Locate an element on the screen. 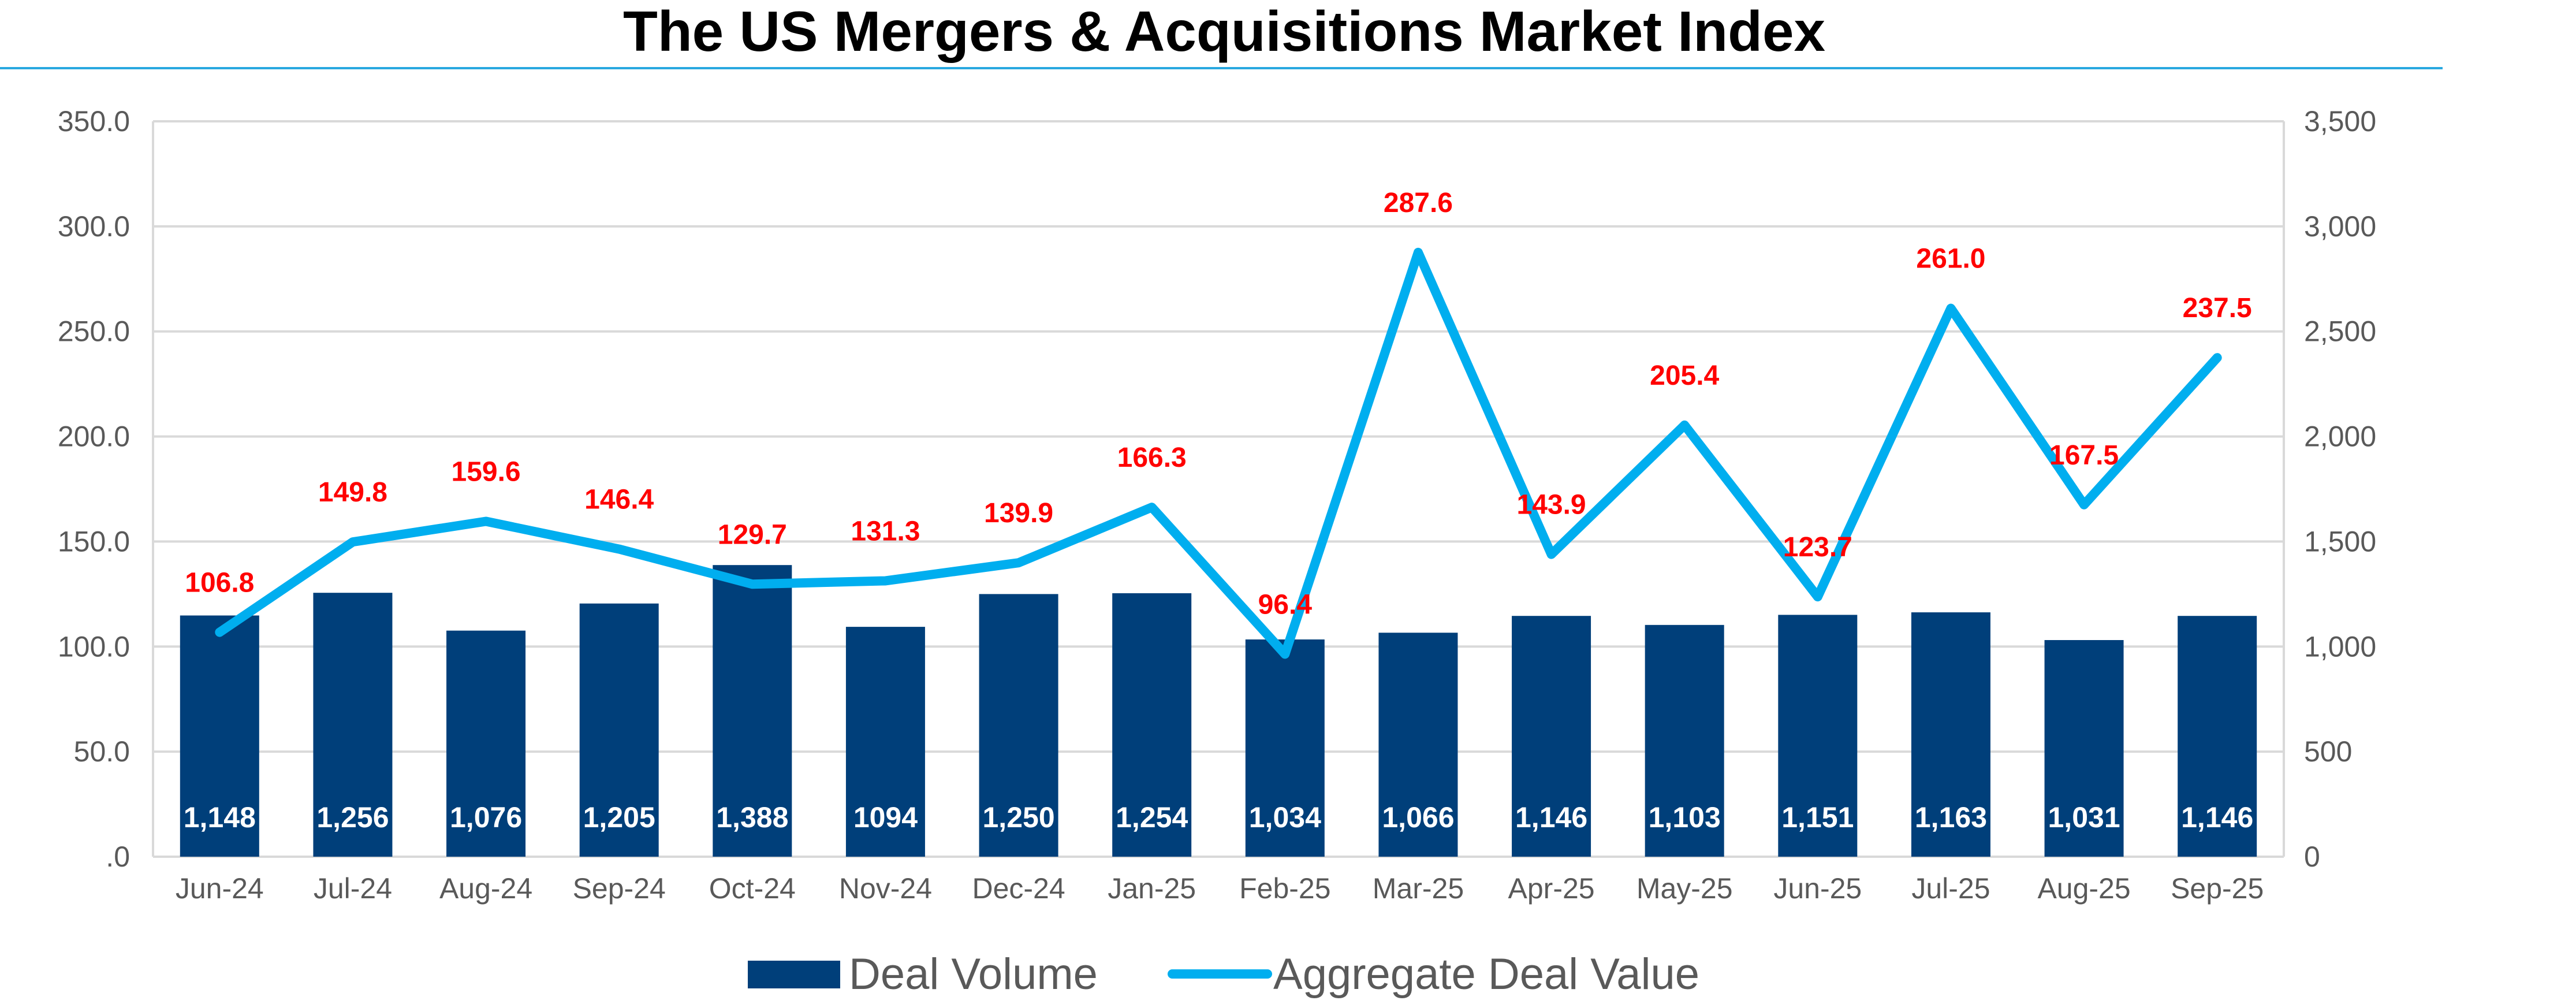 Image resolution: width=2576 pixels, height=1004 pixels. bar-data-label: 1,031 is located at coordinates (2084, 817).